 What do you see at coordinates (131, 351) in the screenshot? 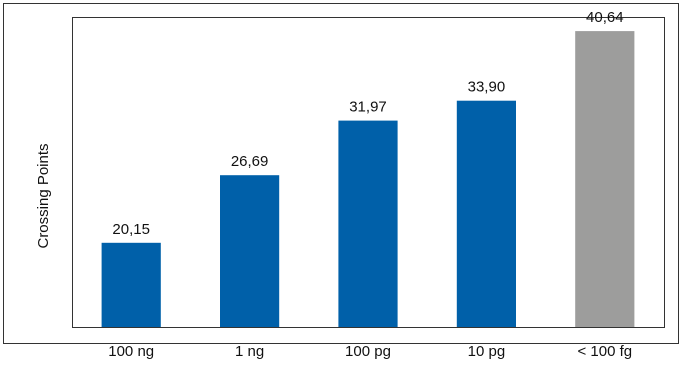
I see `x-tick-label-0: 100 ng` at bounding box center [131, 351].